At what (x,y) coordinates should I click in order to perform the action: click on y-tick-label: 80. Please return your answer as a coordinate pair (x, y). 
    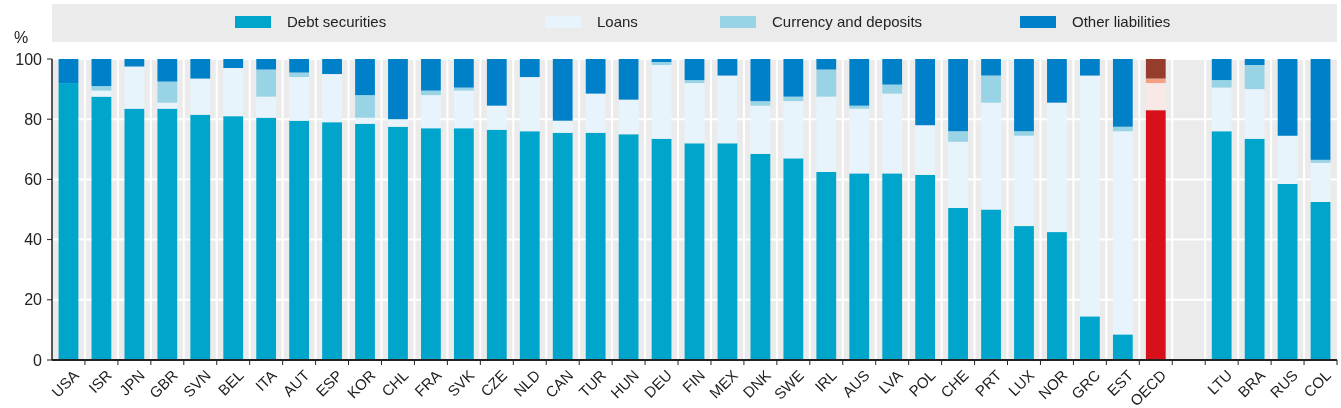
    Looking at the image, I should click on (33, 119).